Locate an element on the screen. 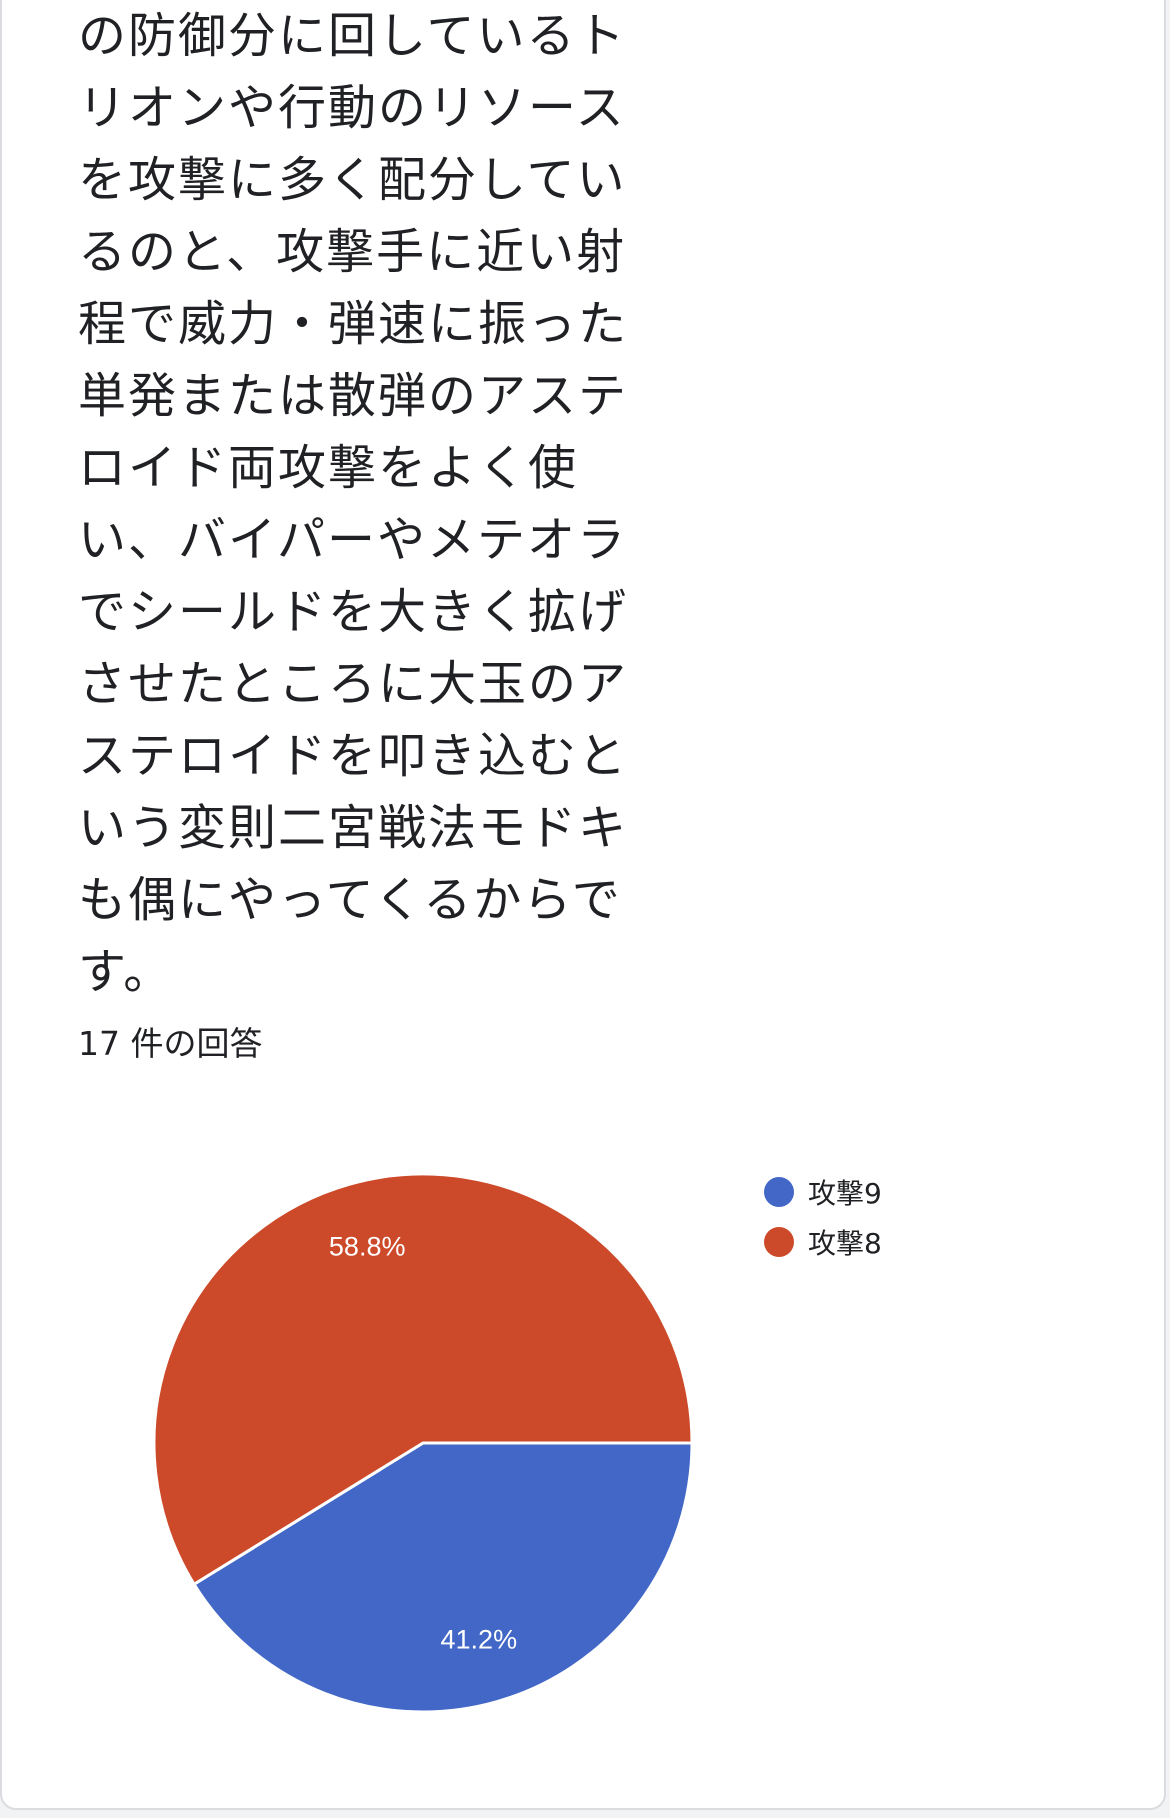  legend-item: 攻撃9 is located at coordinates (823, 1192).